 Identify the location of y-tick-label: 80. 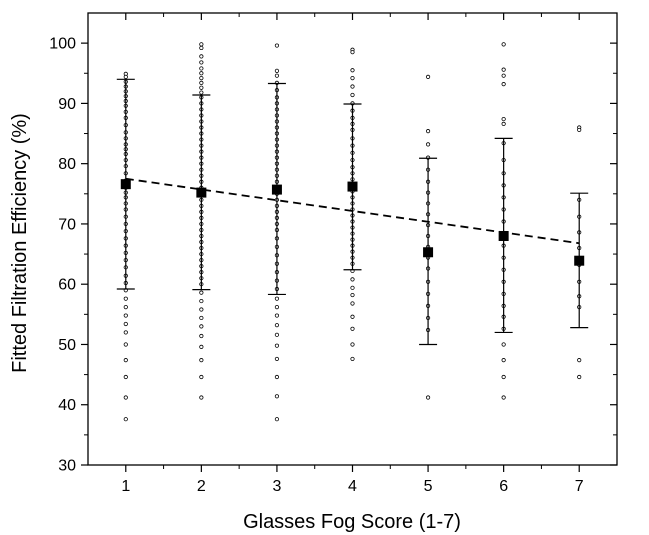
(67, 164).